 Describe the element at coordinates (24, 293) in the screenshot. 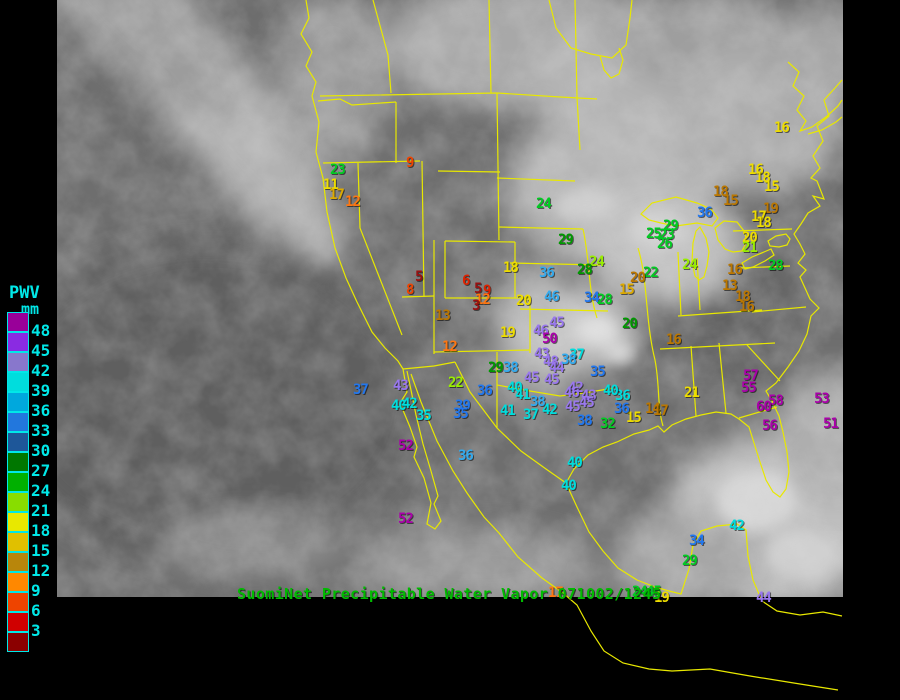

I see `legend-title: PWV` at that location.